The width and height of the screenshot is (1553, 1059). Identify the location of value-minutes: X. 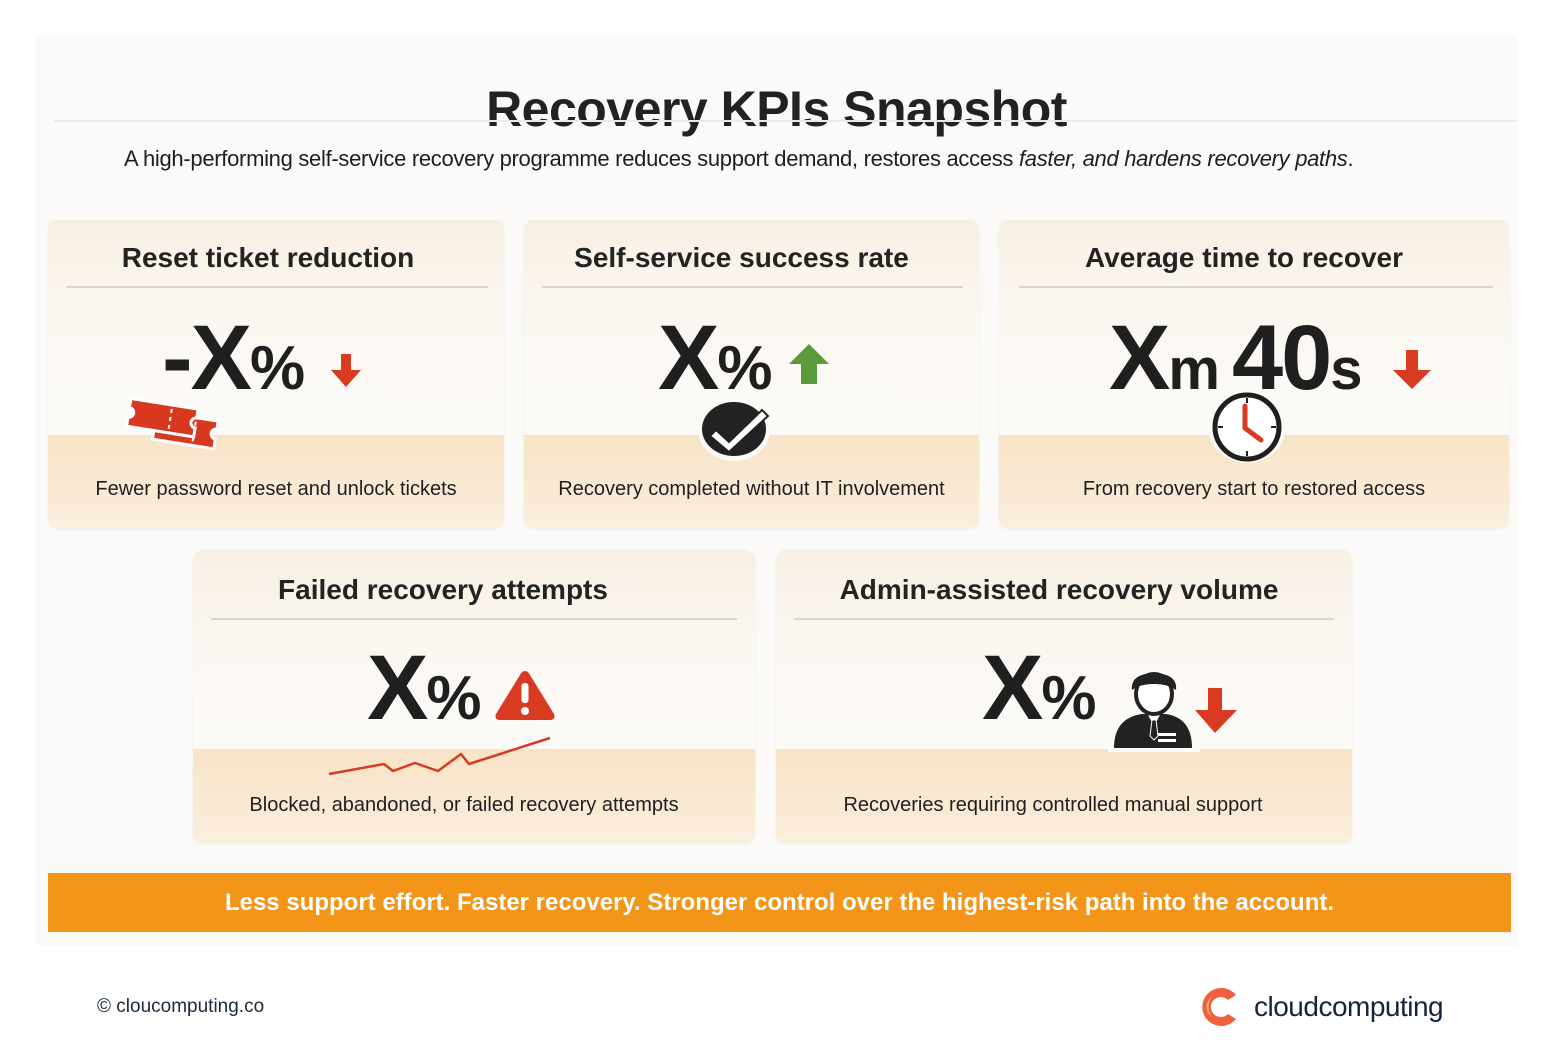
(1139, 358).